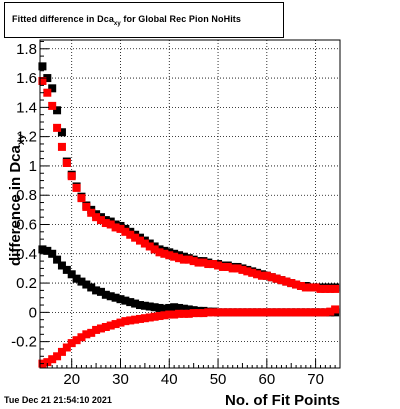 The width and height of the screenshot is (400, 409). I want to click on chart-title-main: Fitted difference in Dca, so click(63, 19).